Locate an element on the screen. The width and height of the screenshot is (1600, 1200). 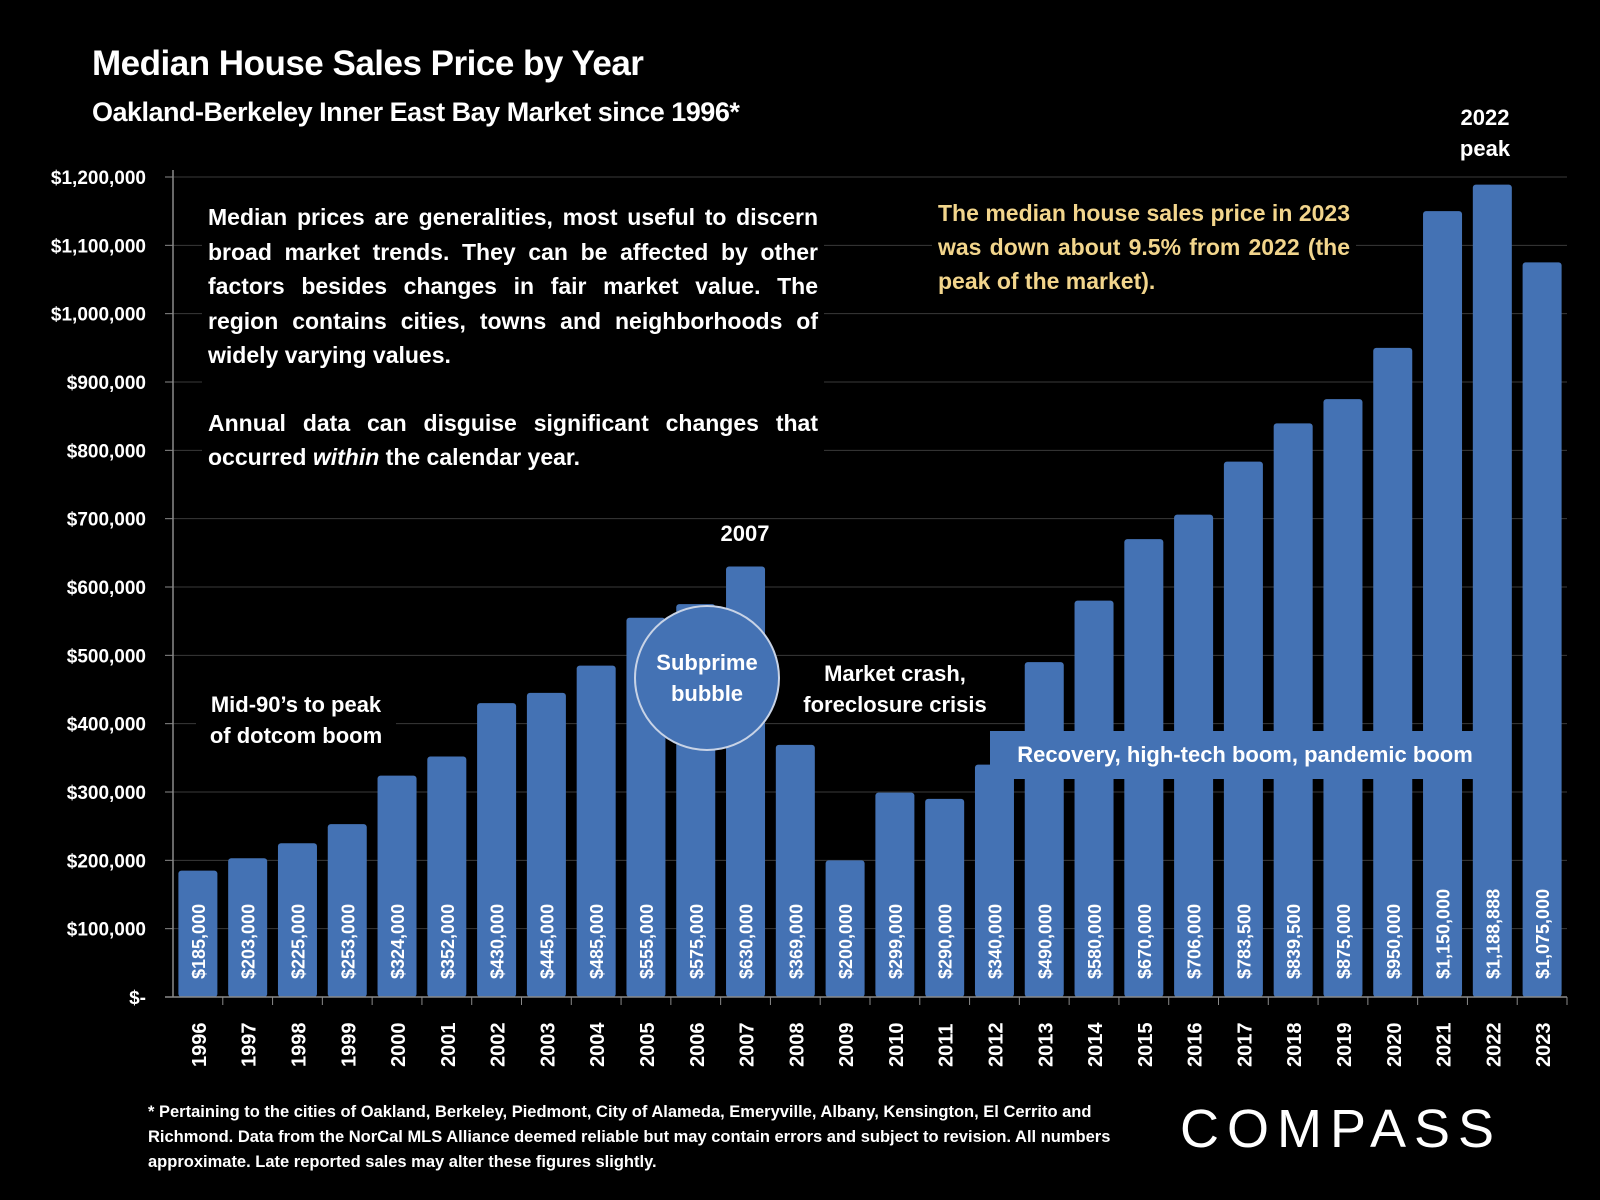
bar-2004 is located at coordinates (596, 831).